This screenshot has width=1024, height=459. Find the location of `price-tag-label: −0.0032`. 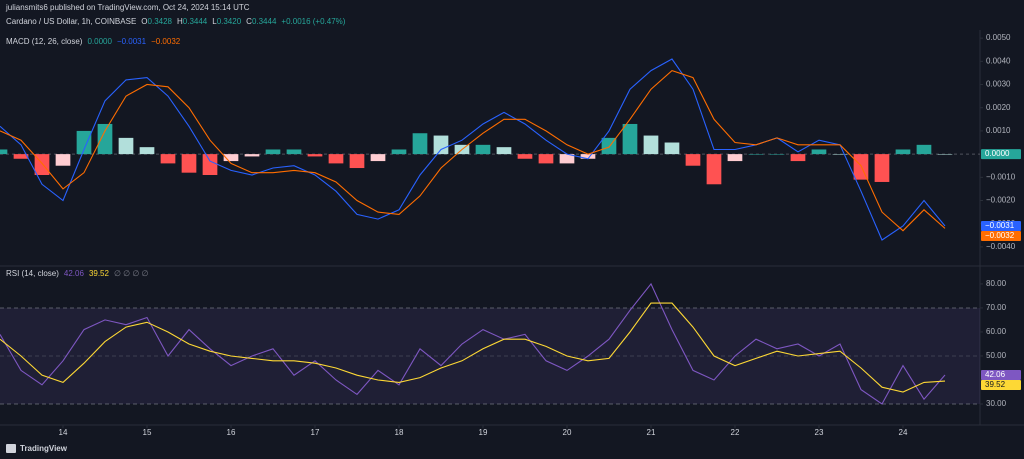

price-tag-label: −0.0032 is located at coordinates (1000, 235).